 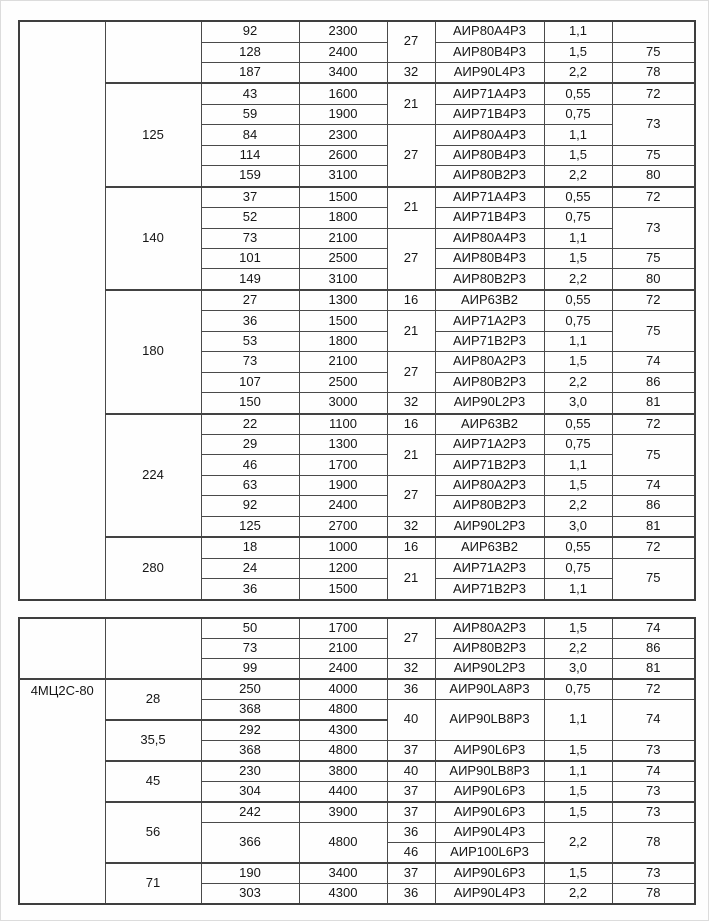 I want to click on value-cell: 230, so click(x=250, y=771).